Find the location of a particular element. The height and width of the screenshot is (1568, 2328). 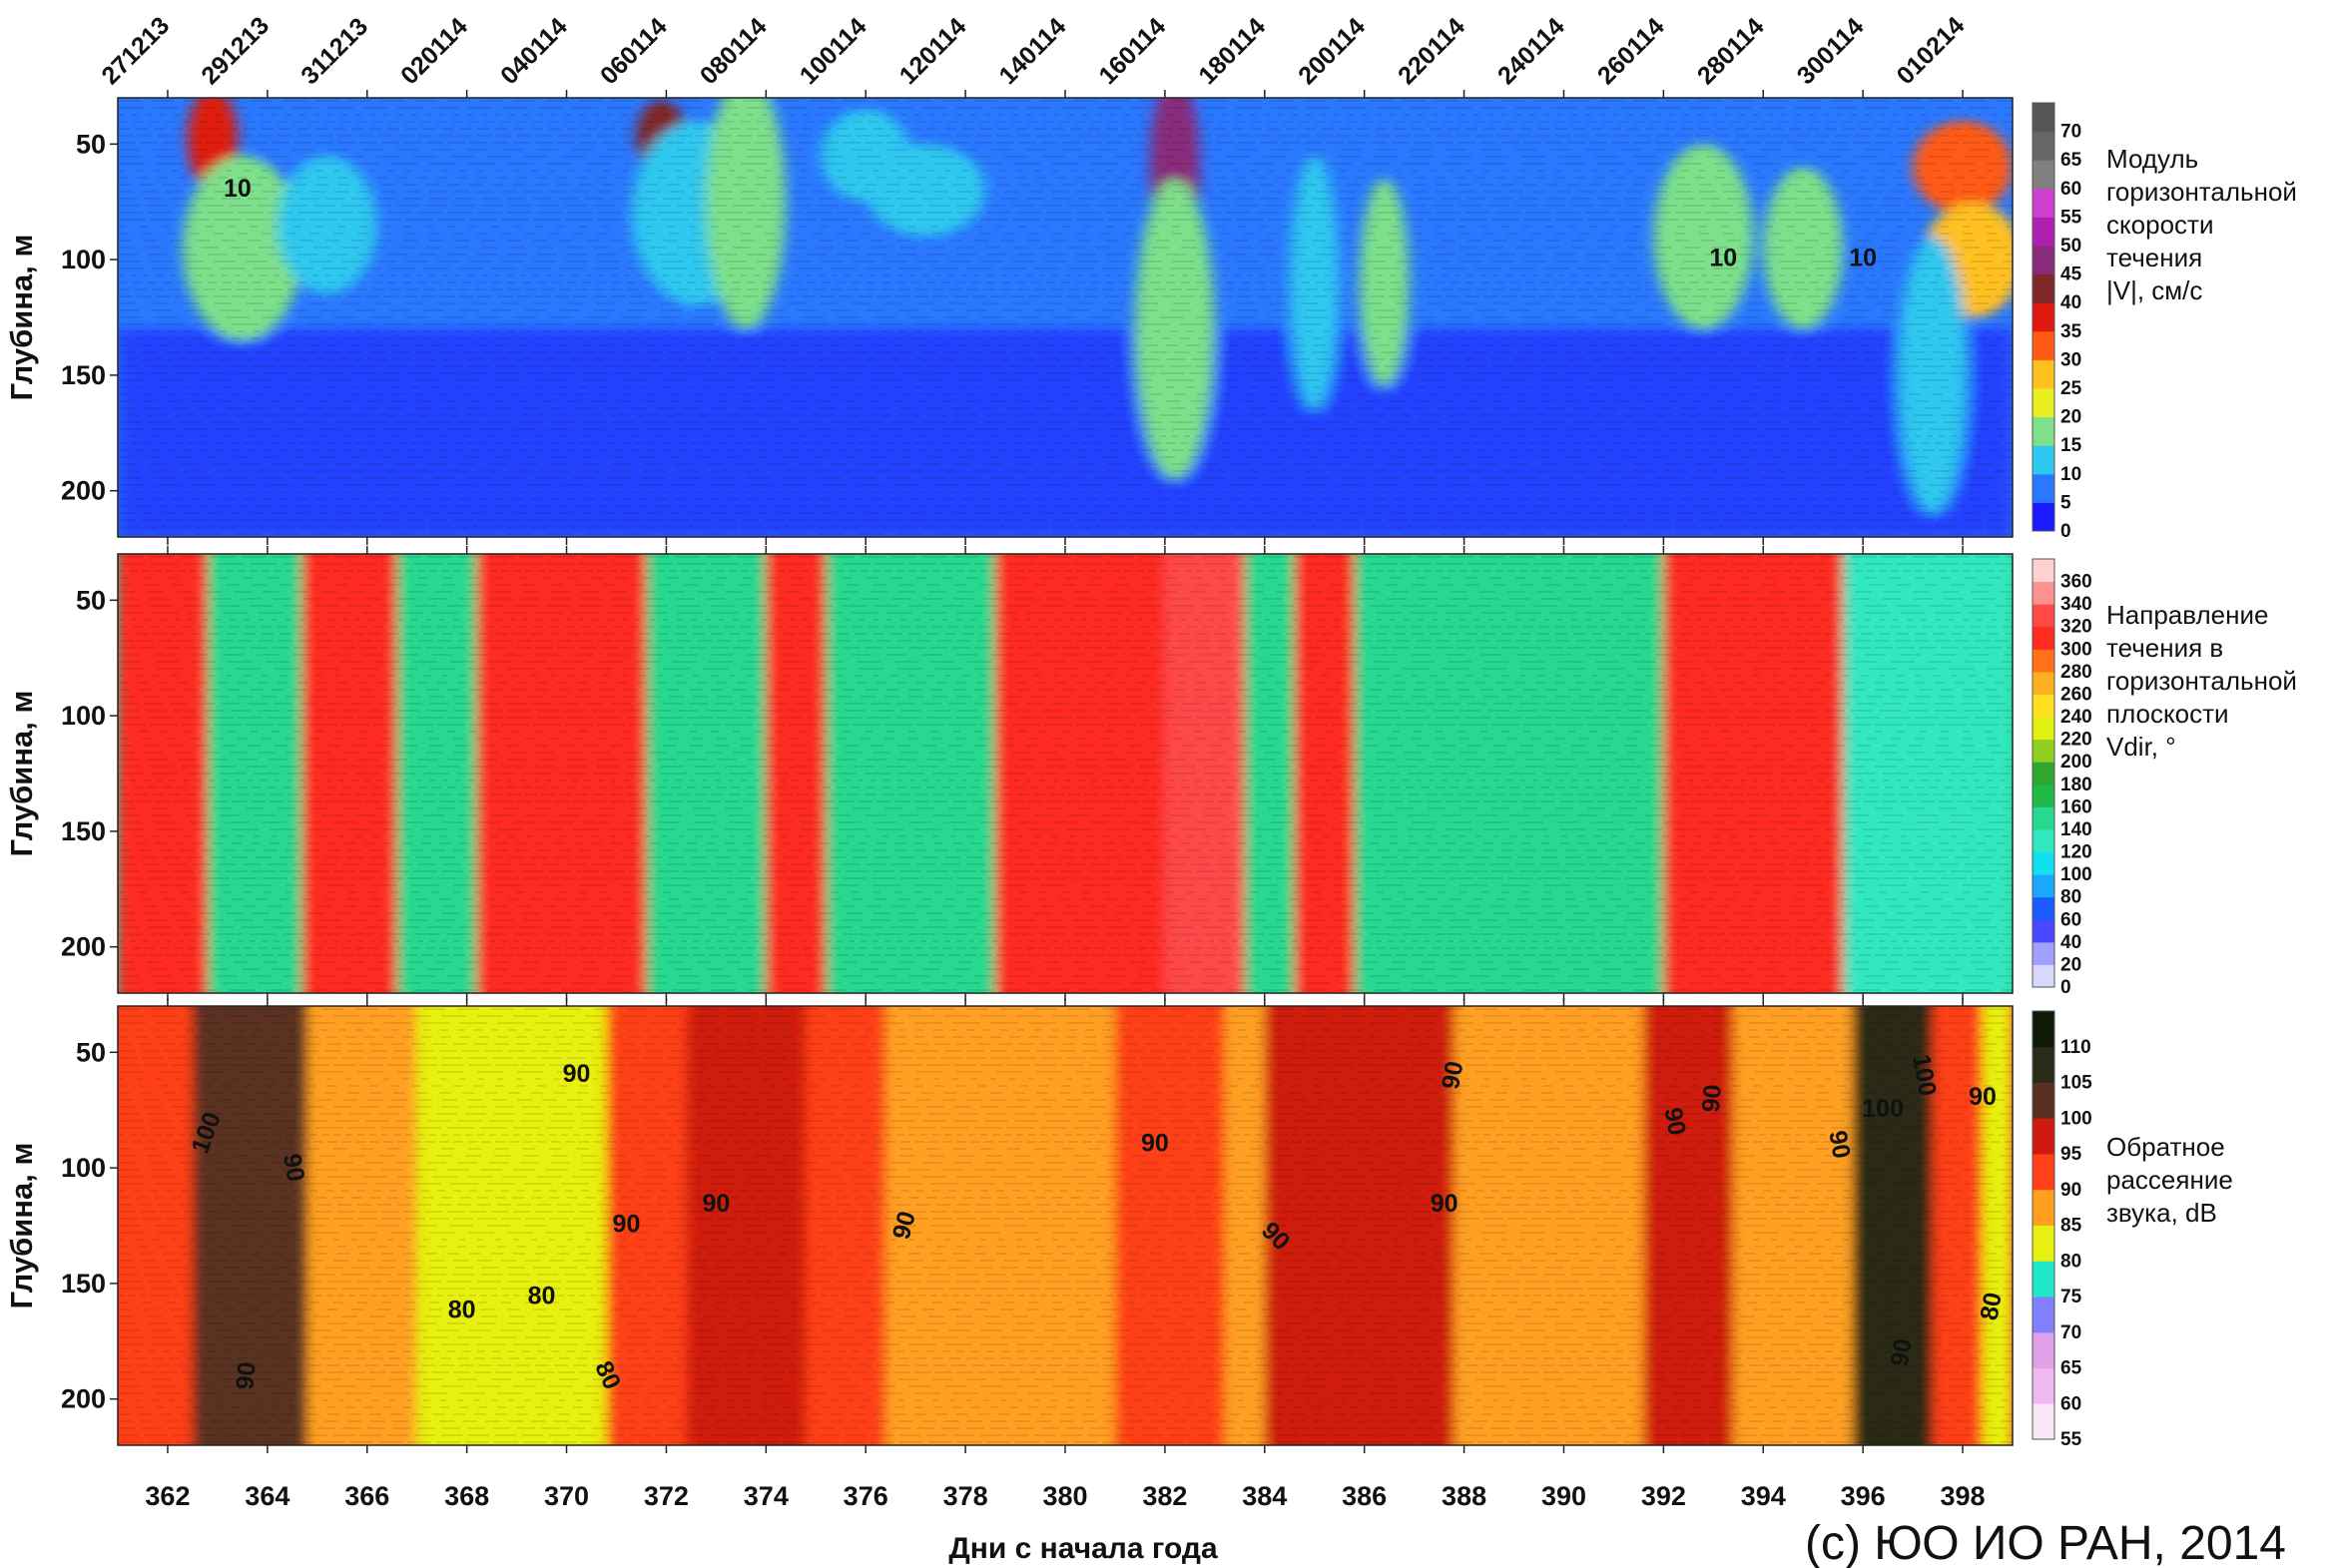

colorbar-tick-label: 75 is located at coordinates (2071, 1297).